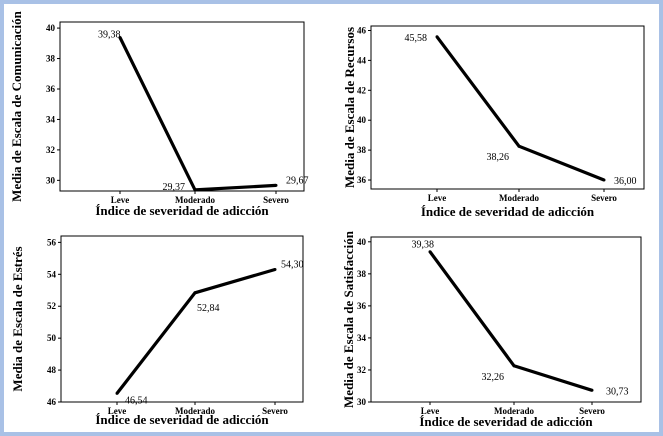 This screenshot has height=436, width=663. I want to click on data-label: 45,58, so click(416, 38).